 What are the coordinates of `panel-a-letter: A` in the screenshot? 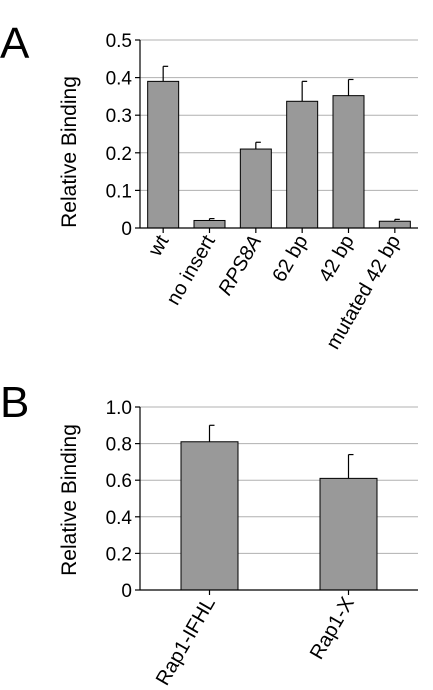 It's located at (15, 43).